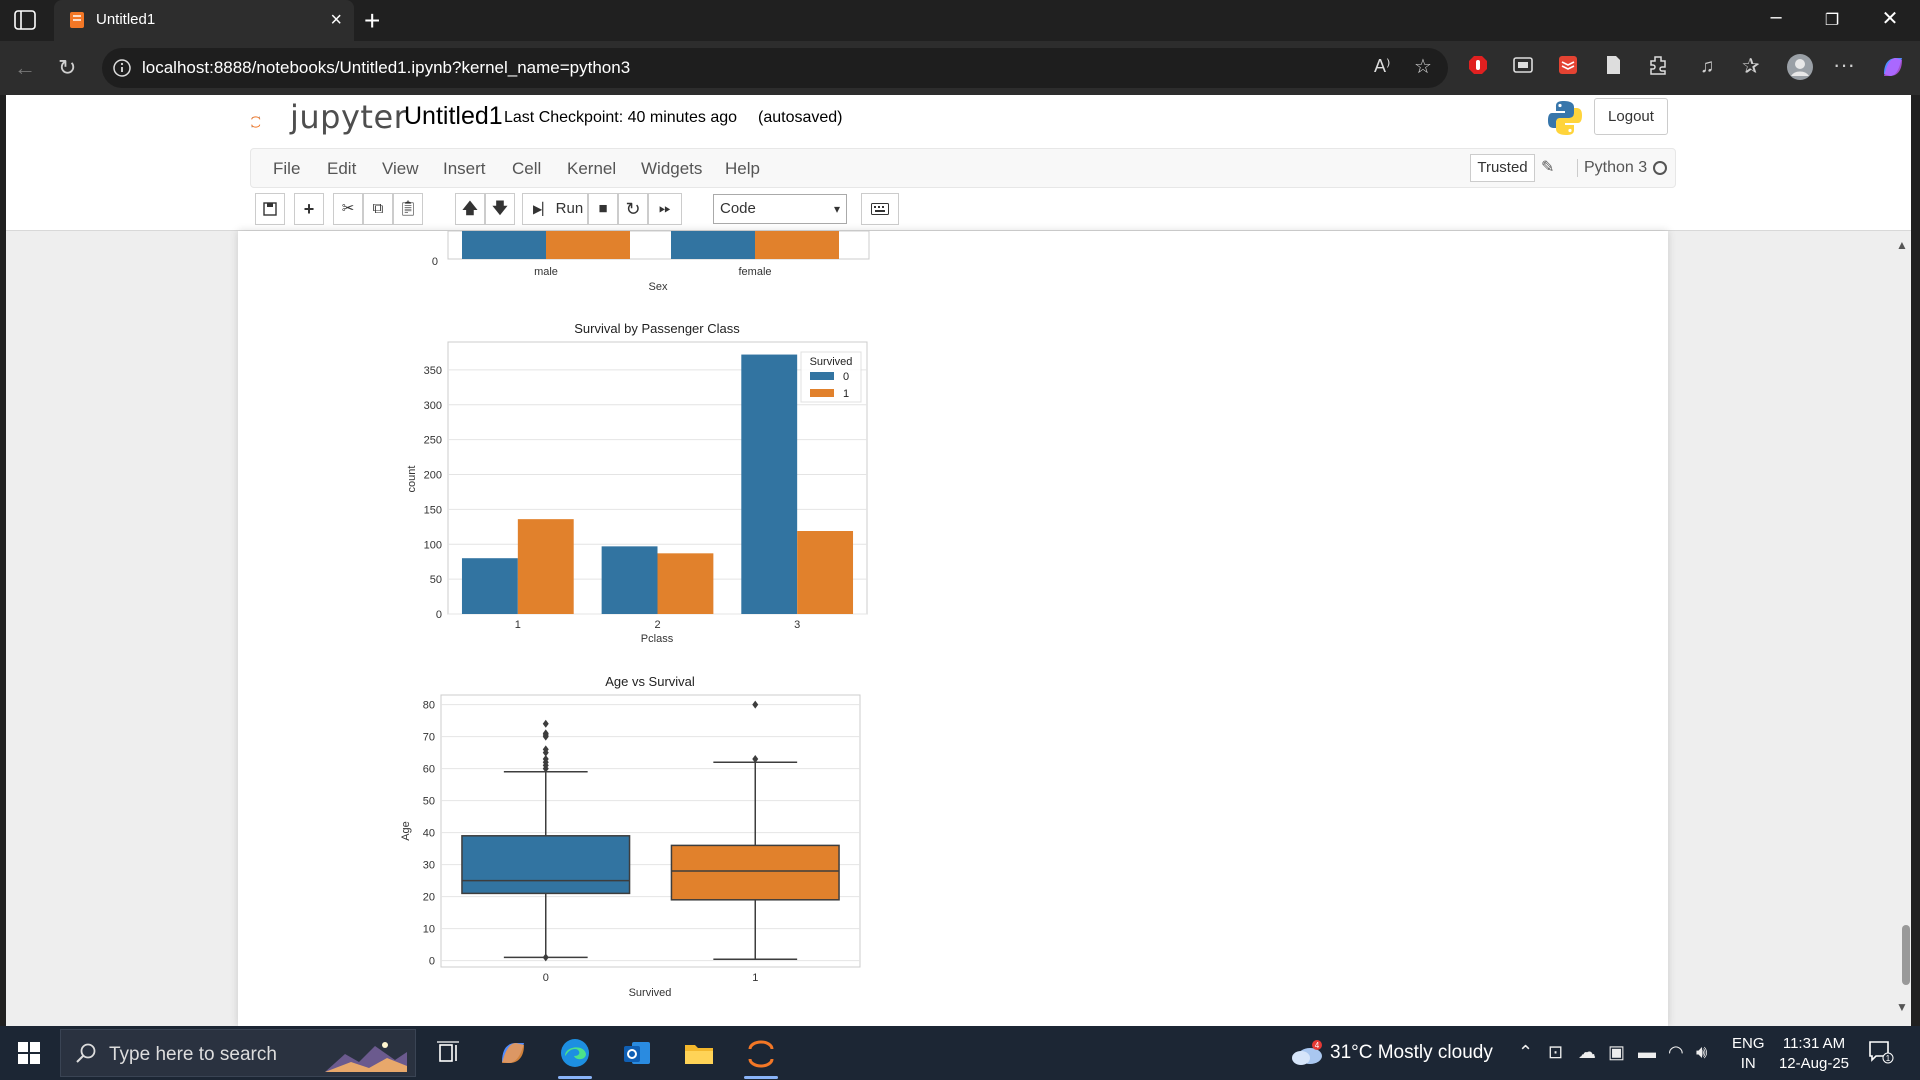 Image resolution: width=1920 pixels, height=1080 pixels. I want to click on page-scrollbar, so click(1905, 628).